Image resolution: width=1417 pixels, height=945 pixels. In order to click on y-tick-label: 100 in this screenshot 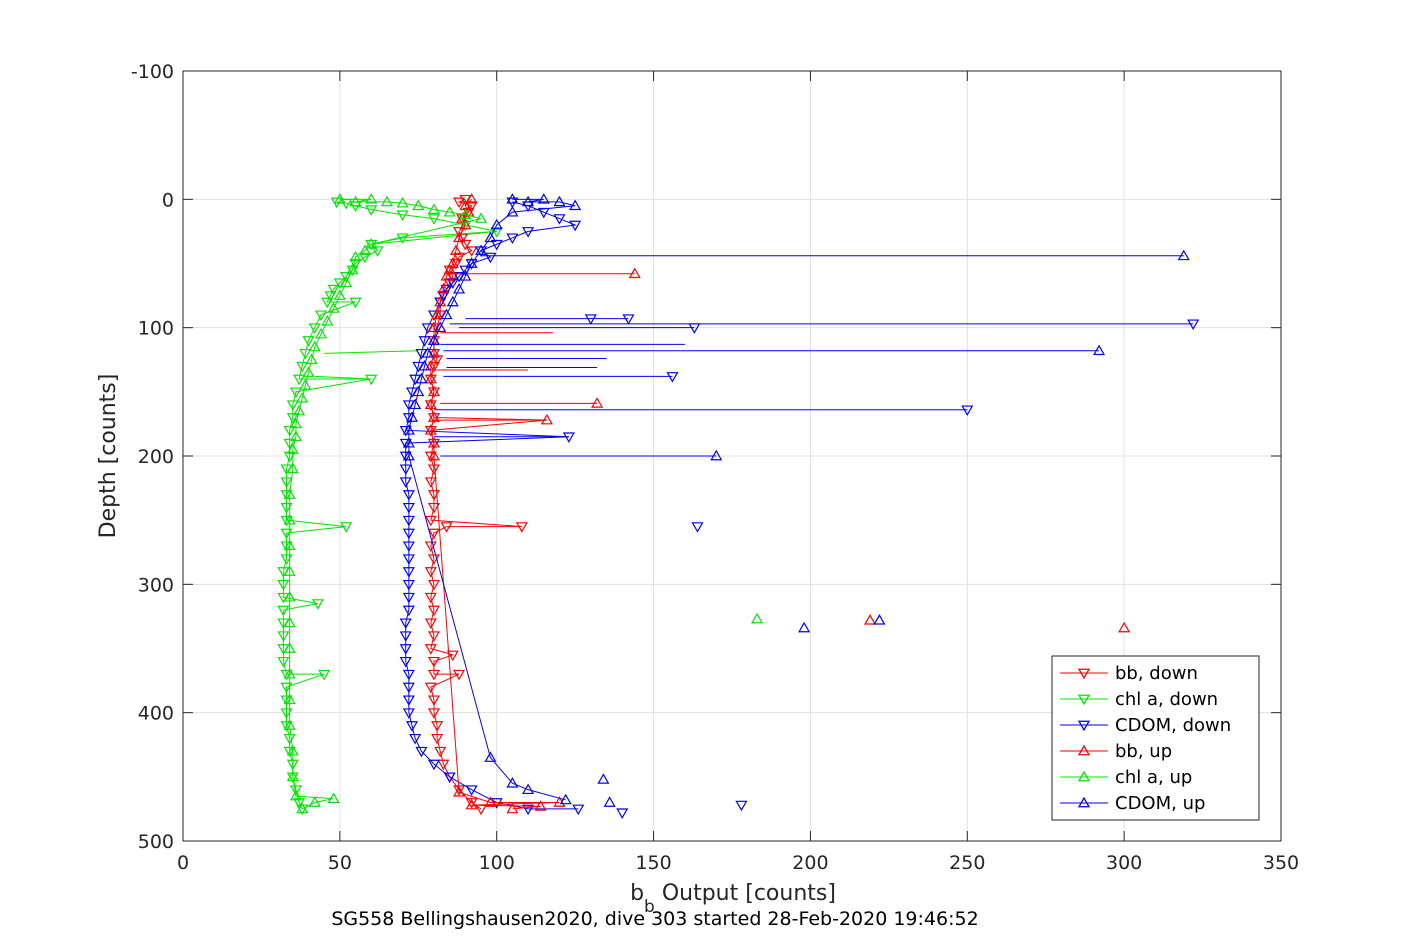, I will do `click(156, 329)`.